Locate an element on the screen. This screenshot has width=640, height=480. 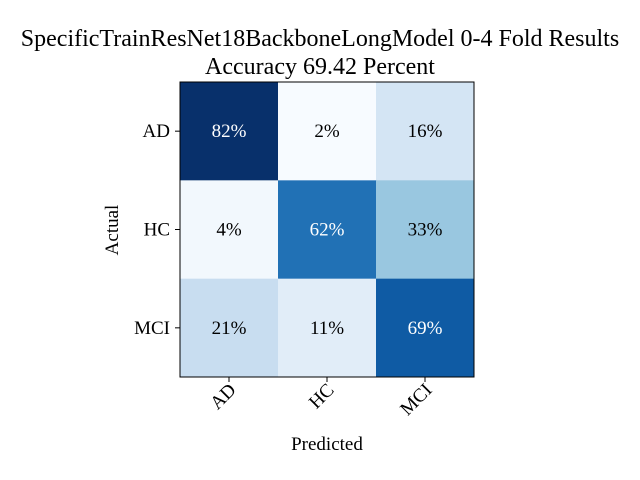
cell-value-label: 33% is located at coordinates (425, 230).